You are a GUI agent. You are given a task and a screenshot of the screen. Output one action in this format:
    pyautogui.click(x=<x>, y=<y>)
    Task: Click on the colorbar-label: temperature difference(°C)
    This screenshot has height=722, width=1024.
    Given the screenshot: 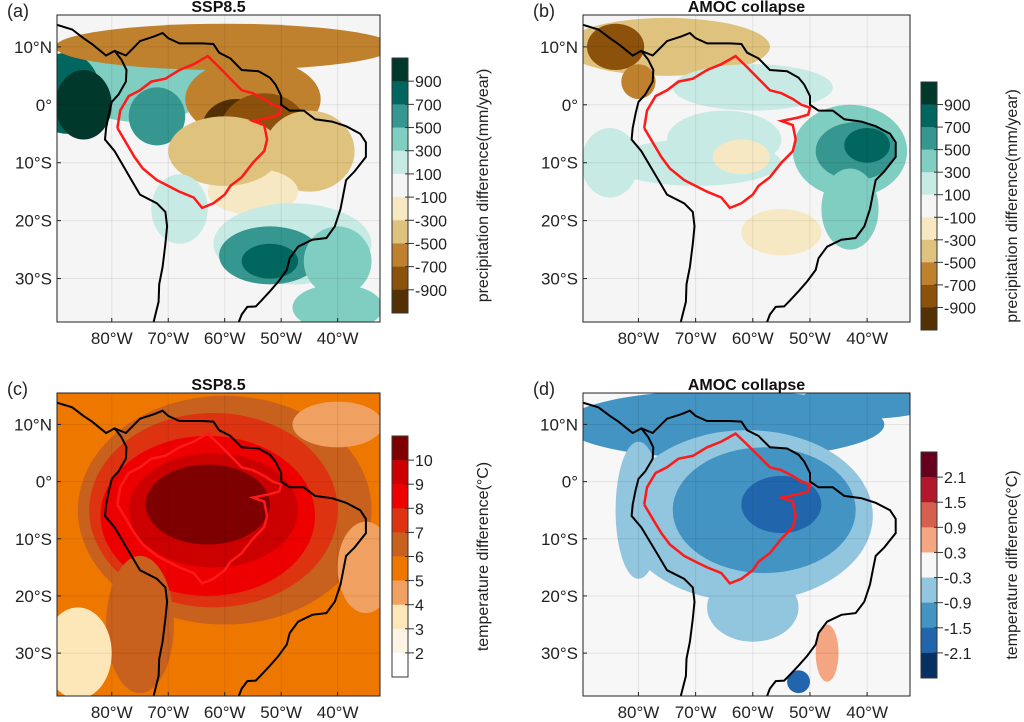 What is the action you would take?
    pyautogui.click(x=1012, y=564)
    